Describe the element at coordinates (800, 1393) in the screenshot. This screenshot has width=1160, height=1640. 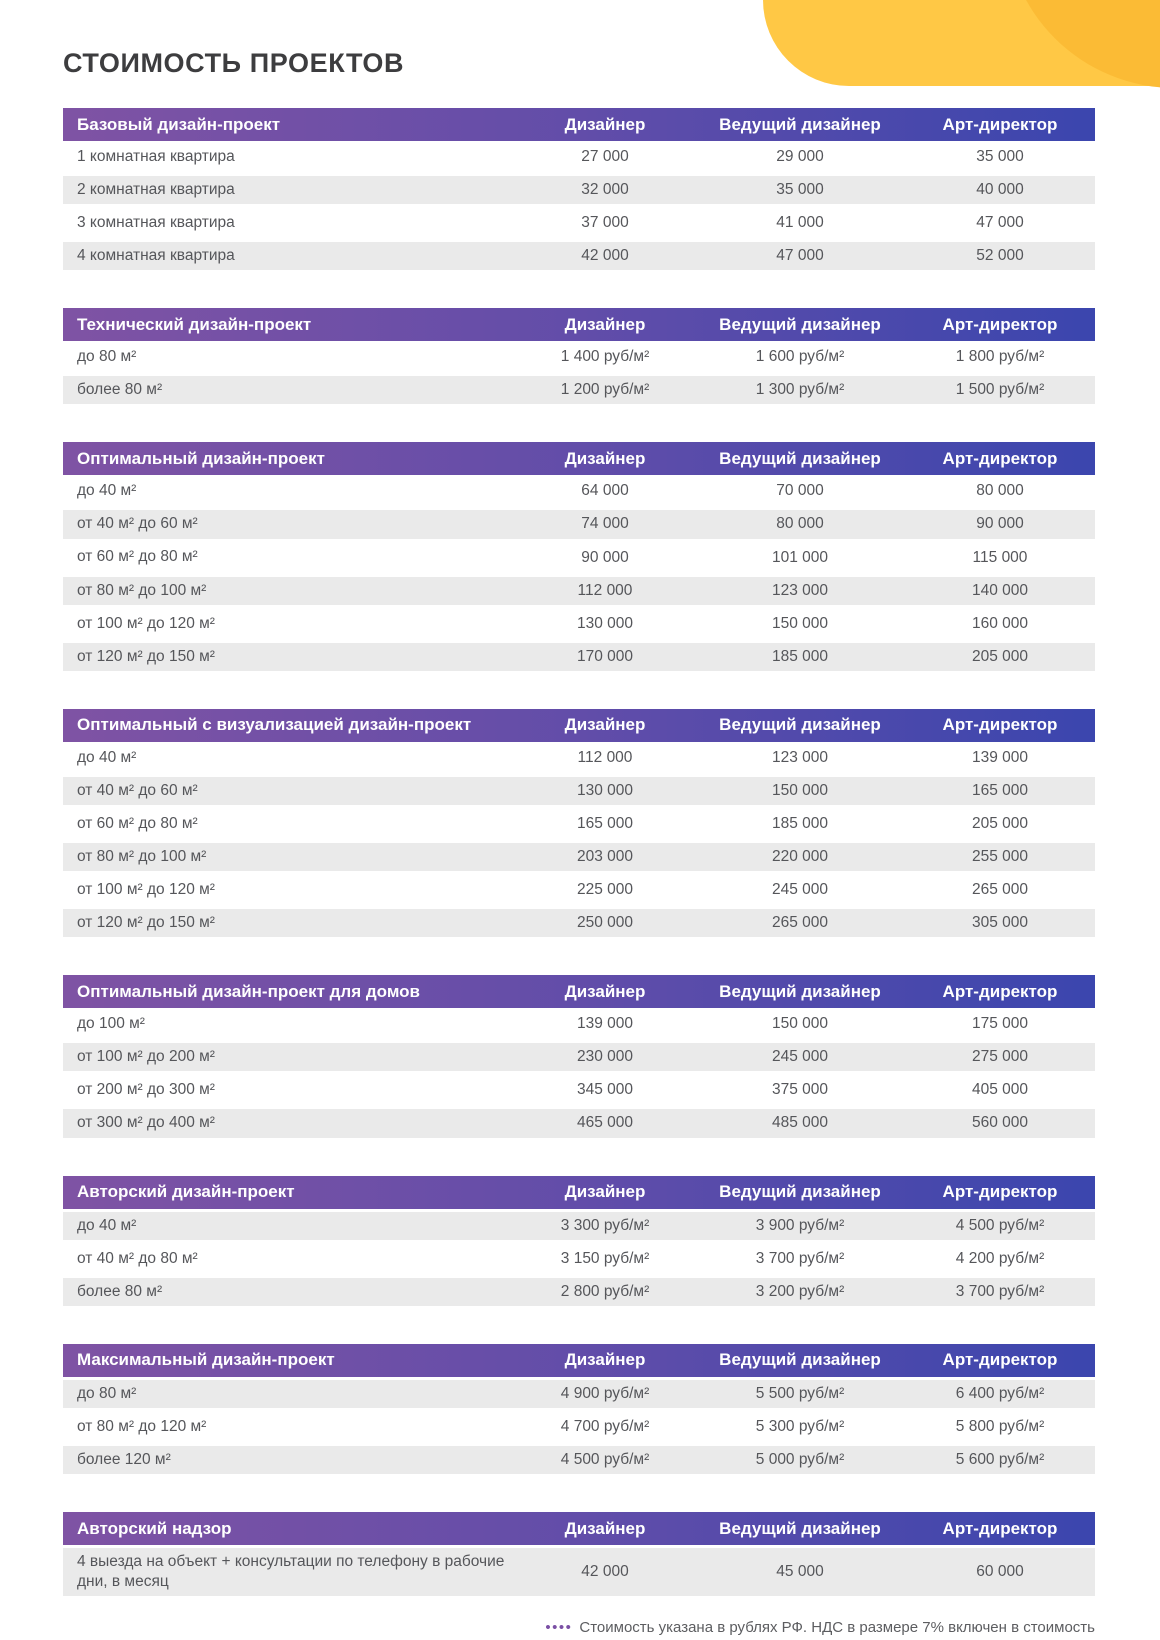
I see `price-cell: 5 500 руб/м²` at that location.